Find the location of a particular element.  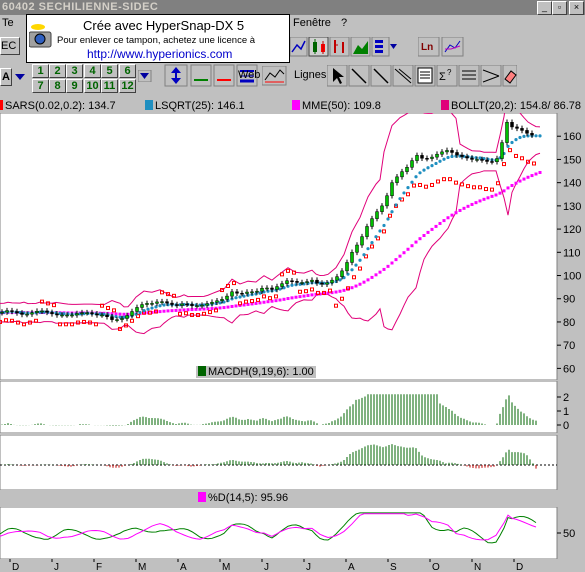

volume-icon is located at coordinates (380, 46).